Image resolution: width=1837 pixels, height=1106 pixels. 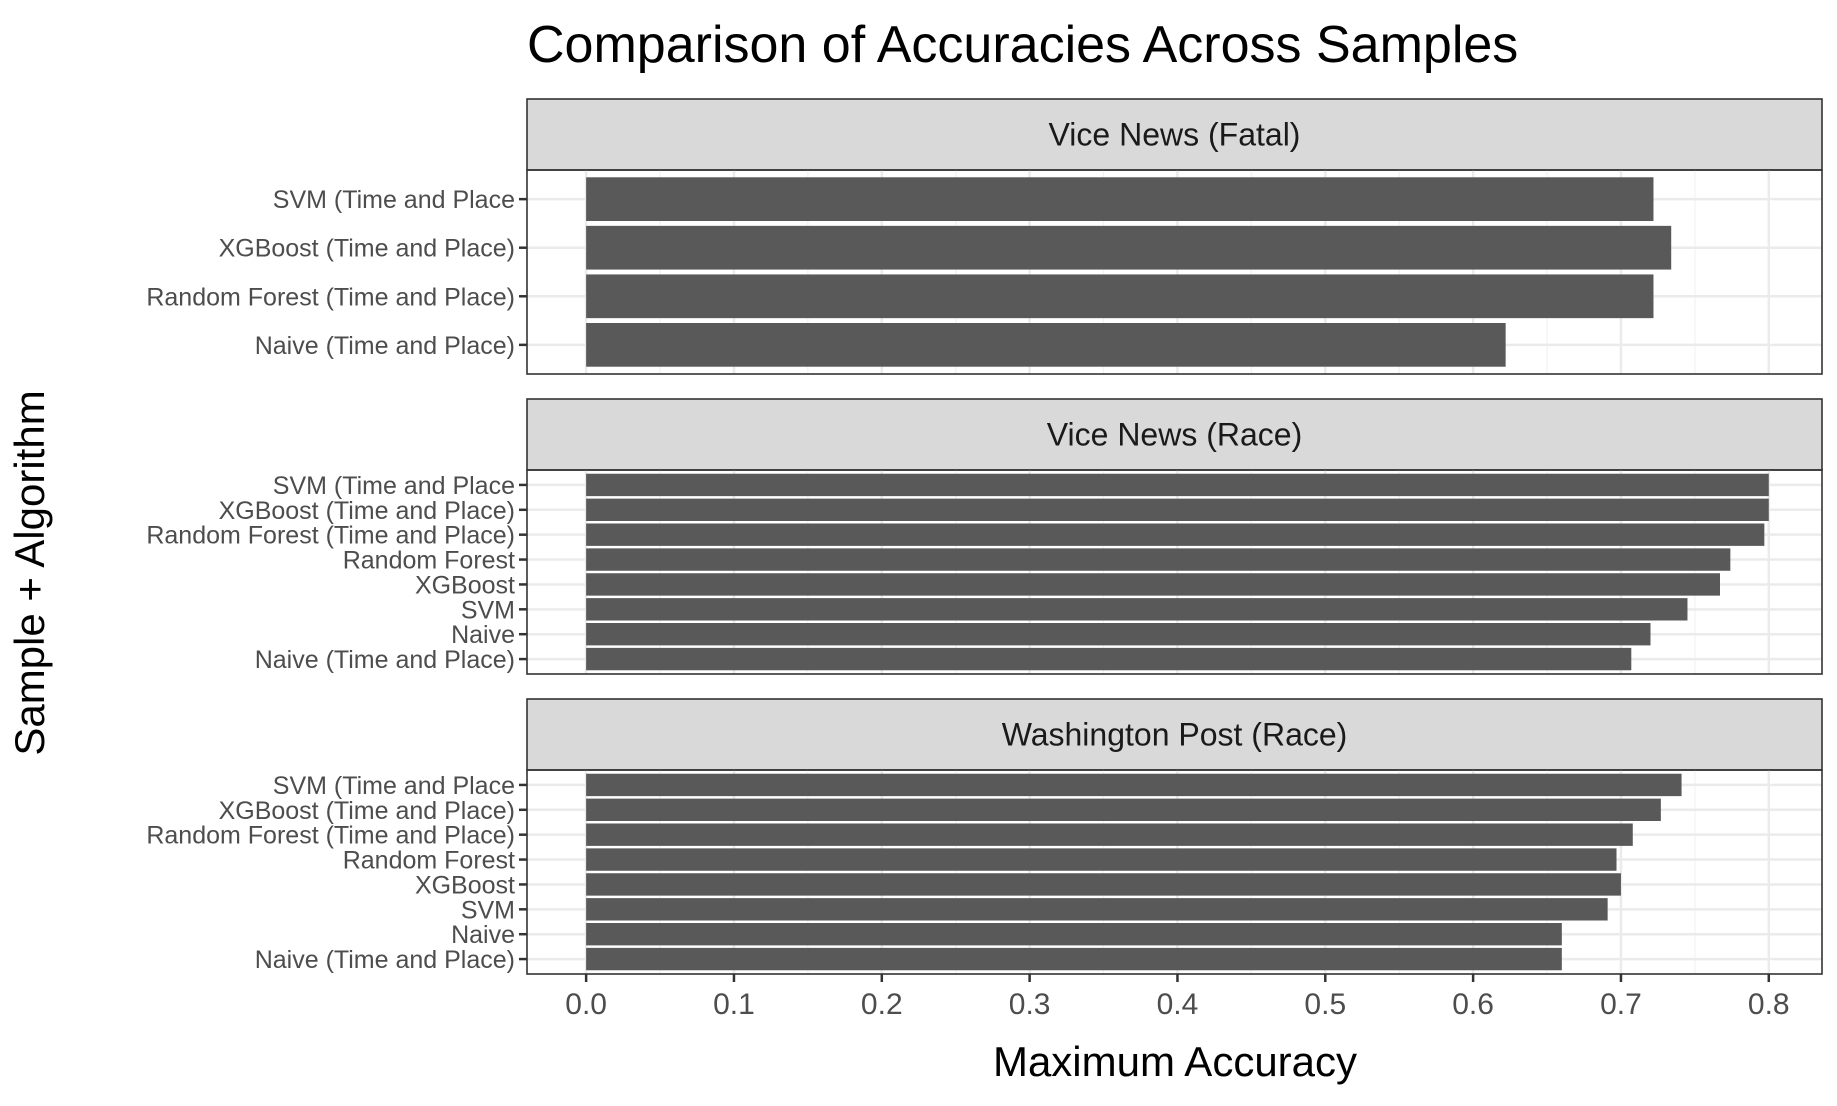 I want to click on x-tick-label: 0.6, so click(x=1473, y=1004).